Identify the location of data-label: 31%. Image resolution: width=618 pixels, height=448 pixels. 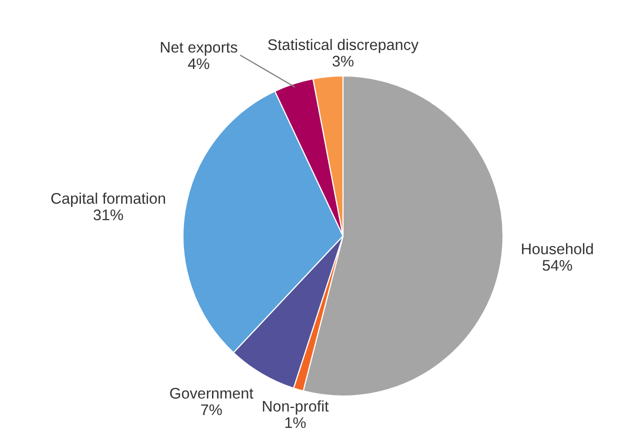
(109, 214).